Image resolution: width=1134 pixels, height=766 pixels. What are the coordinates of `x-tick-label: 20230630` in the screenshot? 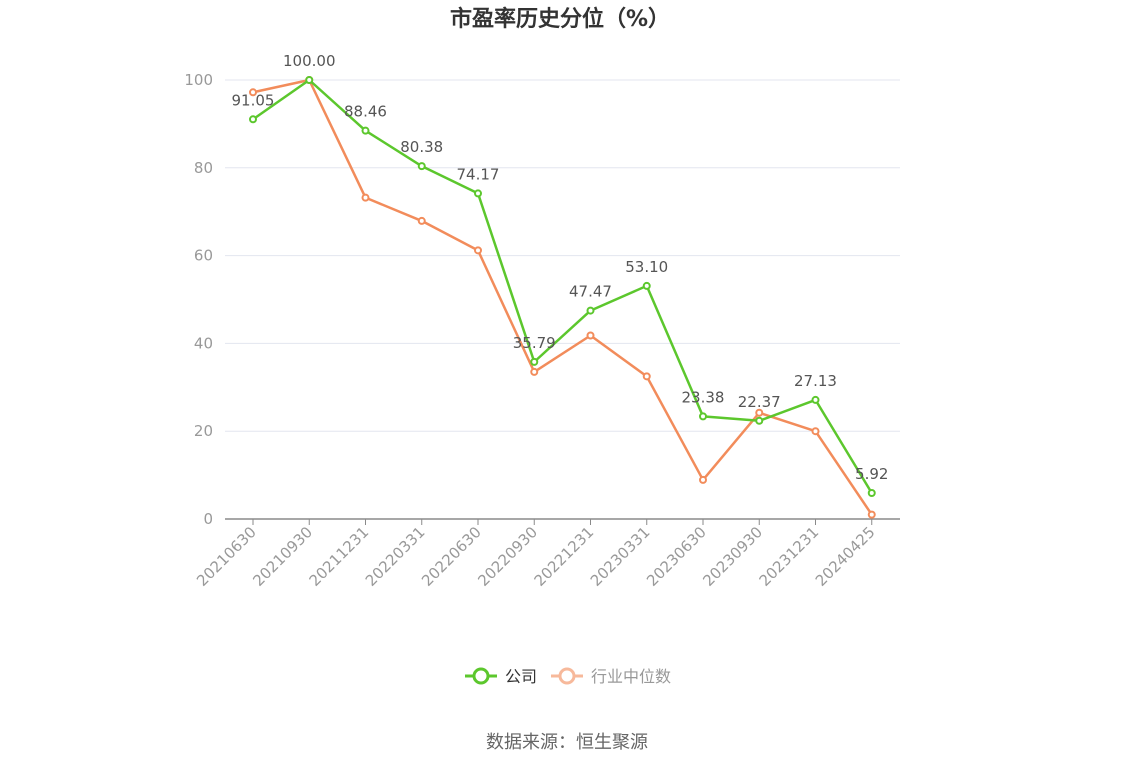 It's located at (676, 556).